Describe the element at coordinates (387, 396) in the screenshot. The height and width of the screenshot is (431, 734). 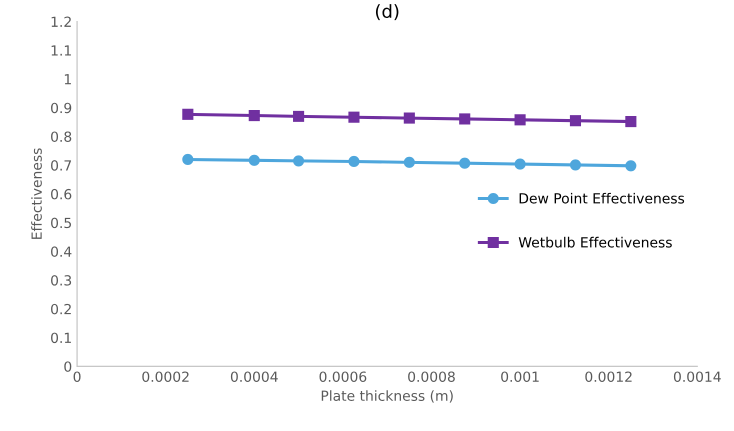
I see `x-axis-title: Plate thickness (m)` at that location.